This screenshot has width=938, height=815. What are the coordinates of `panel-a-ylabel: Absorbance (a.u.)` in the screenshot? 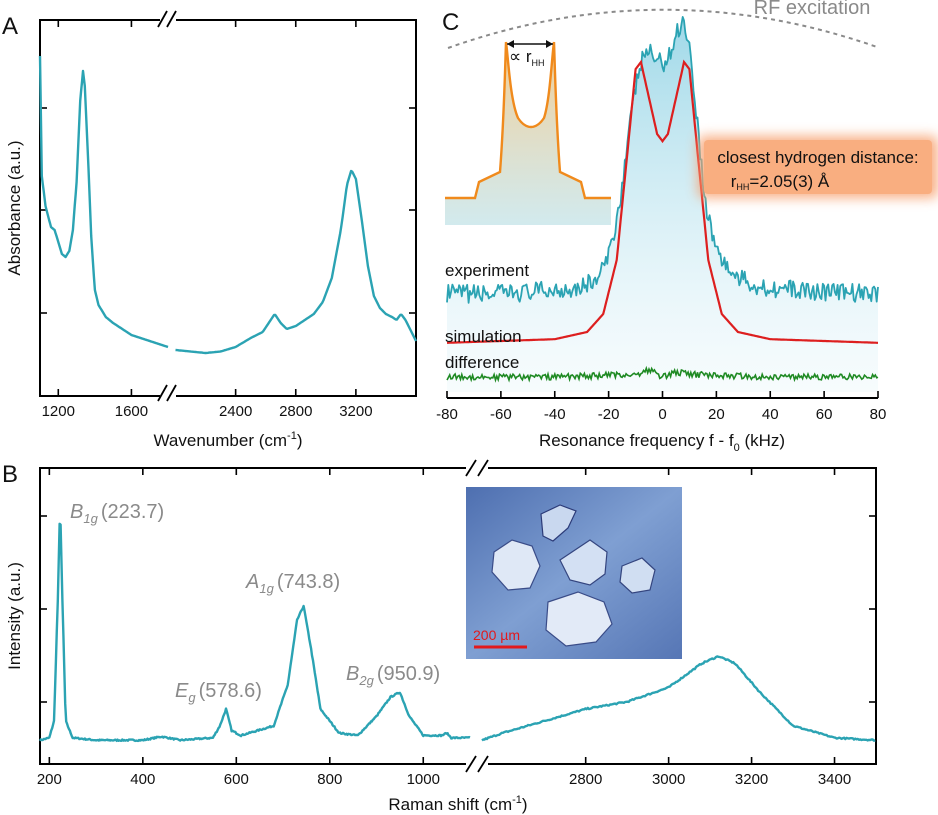 It's located at (14, 207).